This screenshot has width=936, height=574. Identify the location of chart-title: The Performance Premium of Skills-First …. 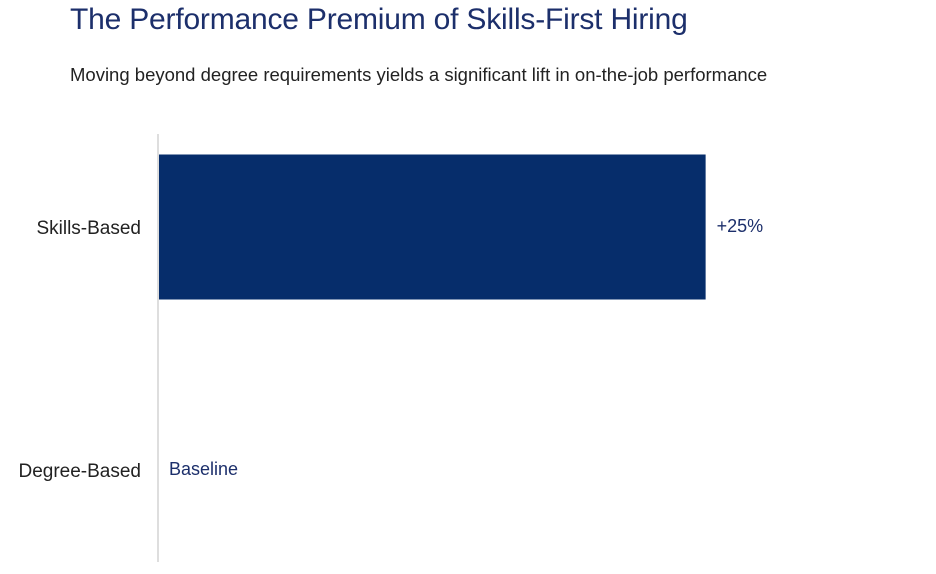
(379, 19).